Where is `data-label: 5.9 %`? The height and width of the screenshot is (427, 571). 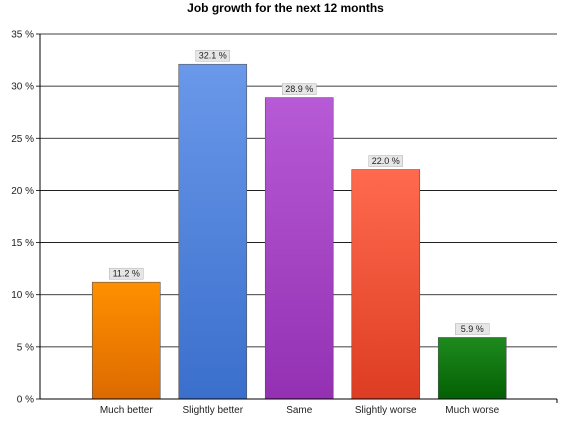 data-label: 5.9 % is located at coordinates (472, 329).